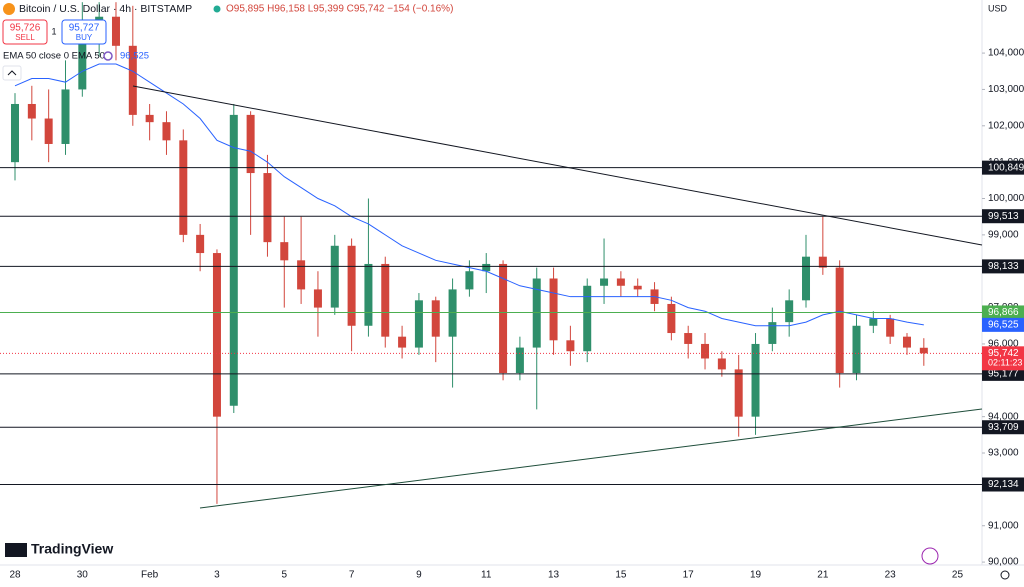  I want to click on ema-badge, so click(1003, 324).